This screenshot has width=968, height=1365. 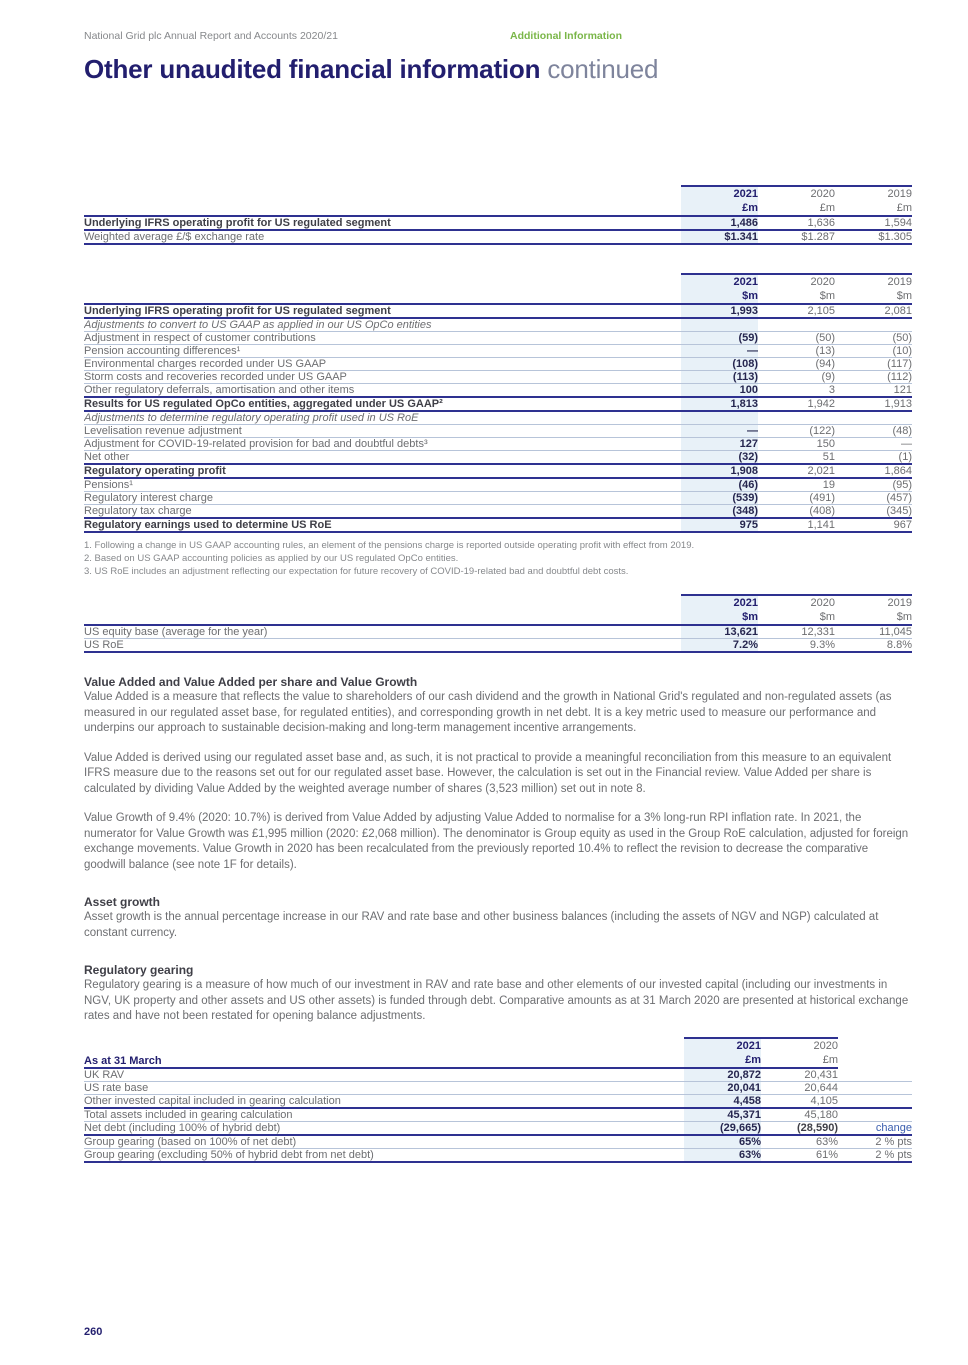 What do you see at coordinates (719, 404) in the screenshot?
I see `cell-value-2021: 1,813` at bounding box center [719, 404].